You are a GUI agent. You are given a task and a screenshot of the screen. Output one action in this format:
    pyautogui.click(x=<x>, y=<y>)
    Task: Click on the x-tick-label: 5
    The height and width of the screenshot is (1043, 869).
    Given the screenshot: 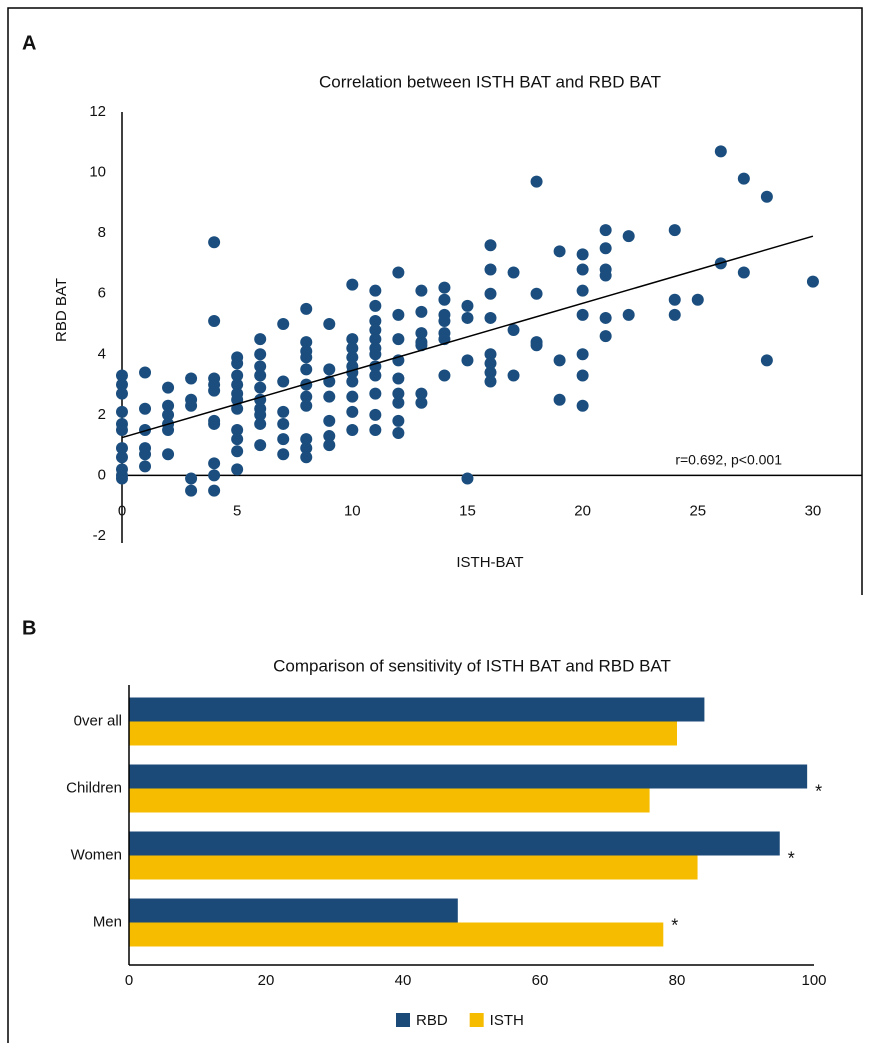 What is the action you would take?
    pyautogui.click(x=237, y=510)
    